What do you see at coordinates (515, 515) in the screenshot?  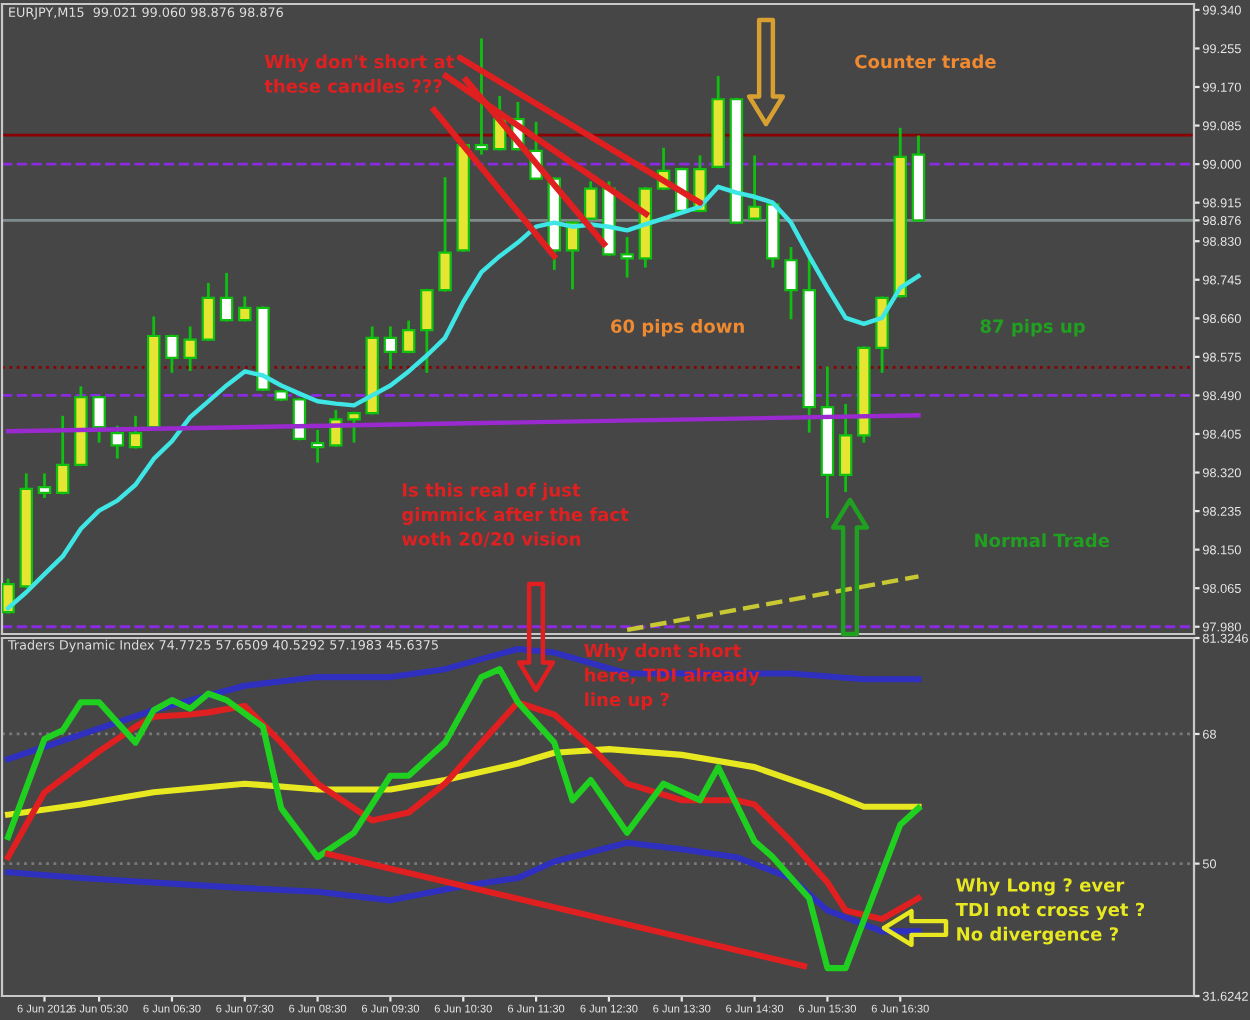 I see `annotation: Is this real of just gimmick after the fact woth 20/20 vision` at bounding box center [515, 515].